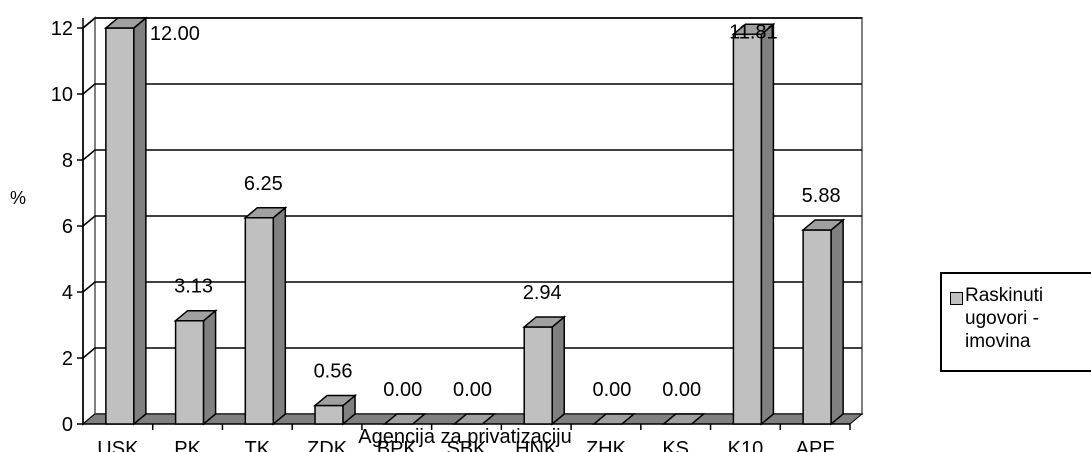 The width and height of the screenshot is (1091, 452). What do you see at coordinates (67, 359) in the screenshot?
I see `y-tick-label: 2` at bounding box center [67, 359].